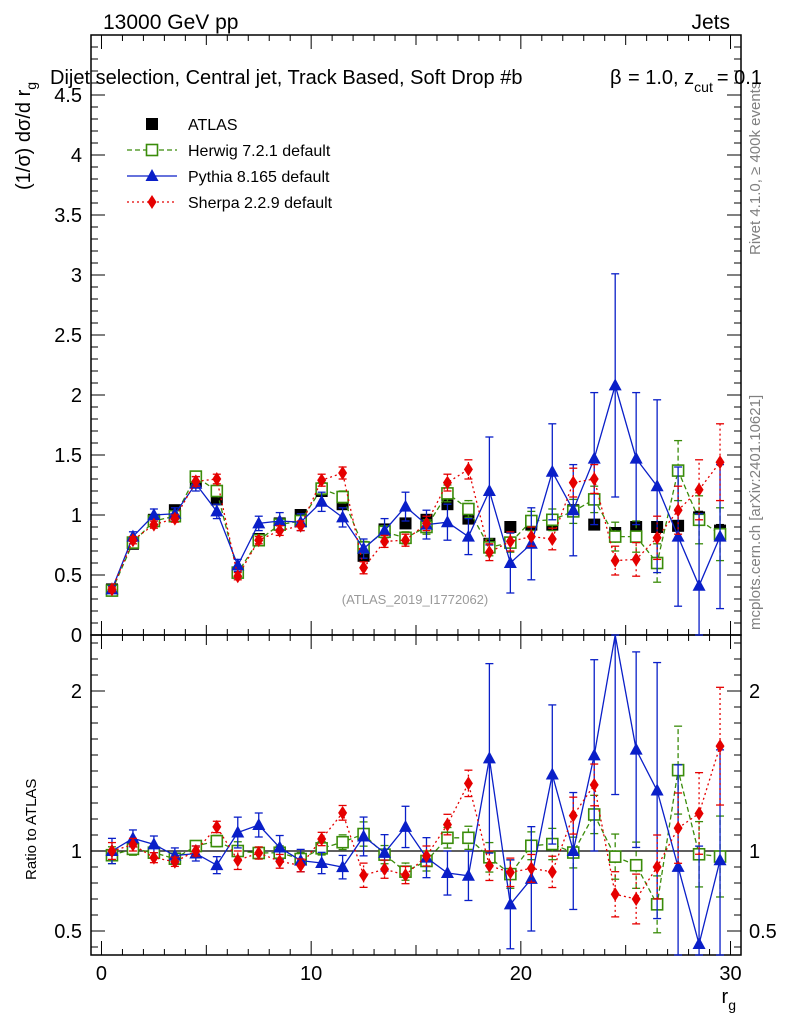 The width and height of the screenshot is (786, 1024). What do you see at coordinates (68, 96) in the screenshot?
I see `y-tick-label: 4.5` at bounding box center [68, 96].